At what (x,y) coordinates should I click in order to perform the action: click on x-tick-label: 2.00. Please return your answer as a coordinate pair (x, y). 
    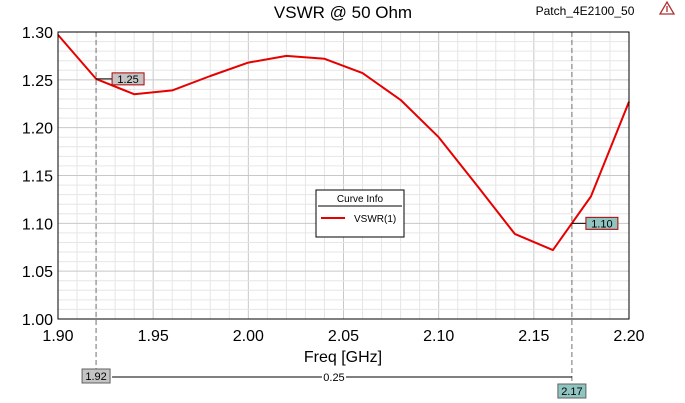
    Looking at the image, I should click on (248, 336).